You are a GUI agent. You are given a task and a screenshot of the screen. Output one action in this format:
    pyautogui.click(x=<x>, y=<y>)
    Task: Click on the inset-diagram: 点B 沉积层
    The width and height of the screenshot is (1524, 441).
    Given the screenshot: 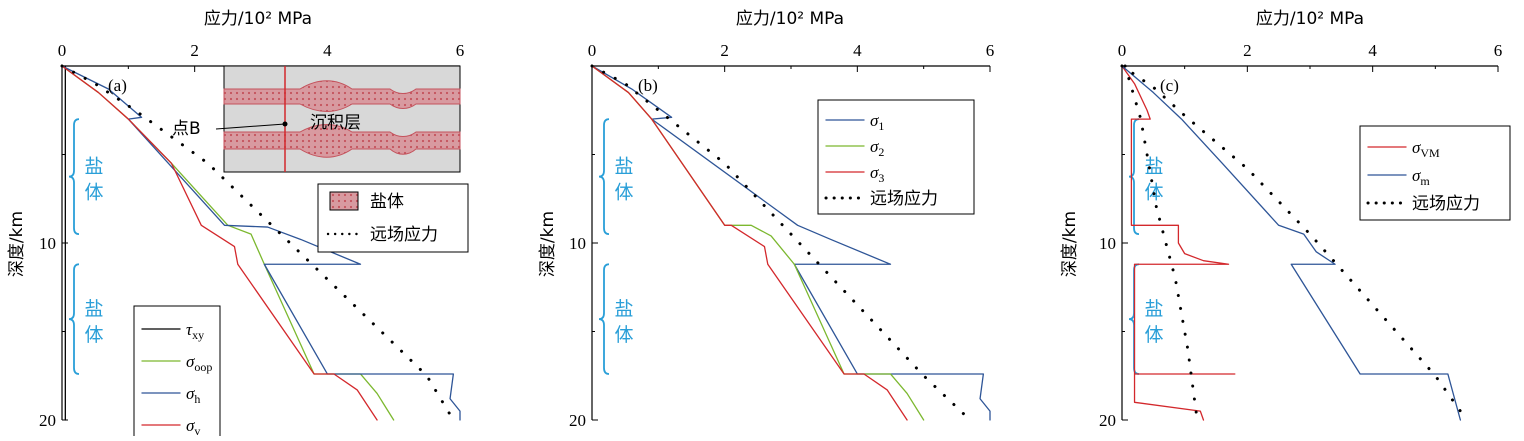 What is the action you would take?
    pyautogui.click(x=316, y=119)
    